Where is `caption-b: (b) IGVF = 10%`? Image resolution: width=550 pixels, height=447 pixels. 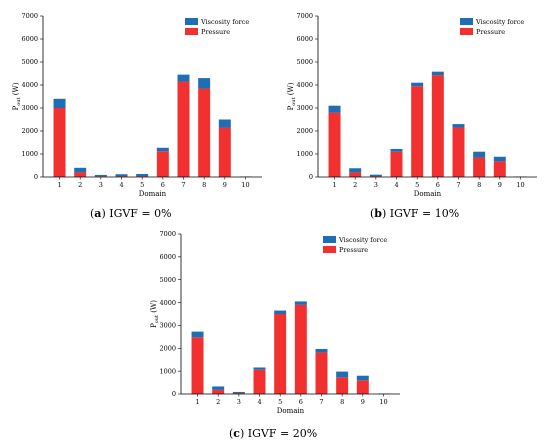
caption-b: (b) IGVF = 10% is located at coordinates (415, 213).